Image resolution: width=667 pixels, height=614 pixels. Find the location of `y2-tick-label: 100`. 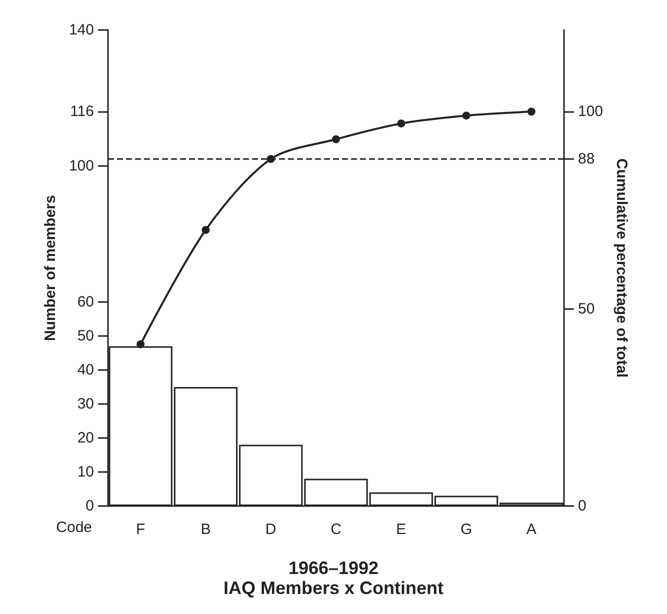

y2-tick-label: 100 is located at coordinates (591, 111).